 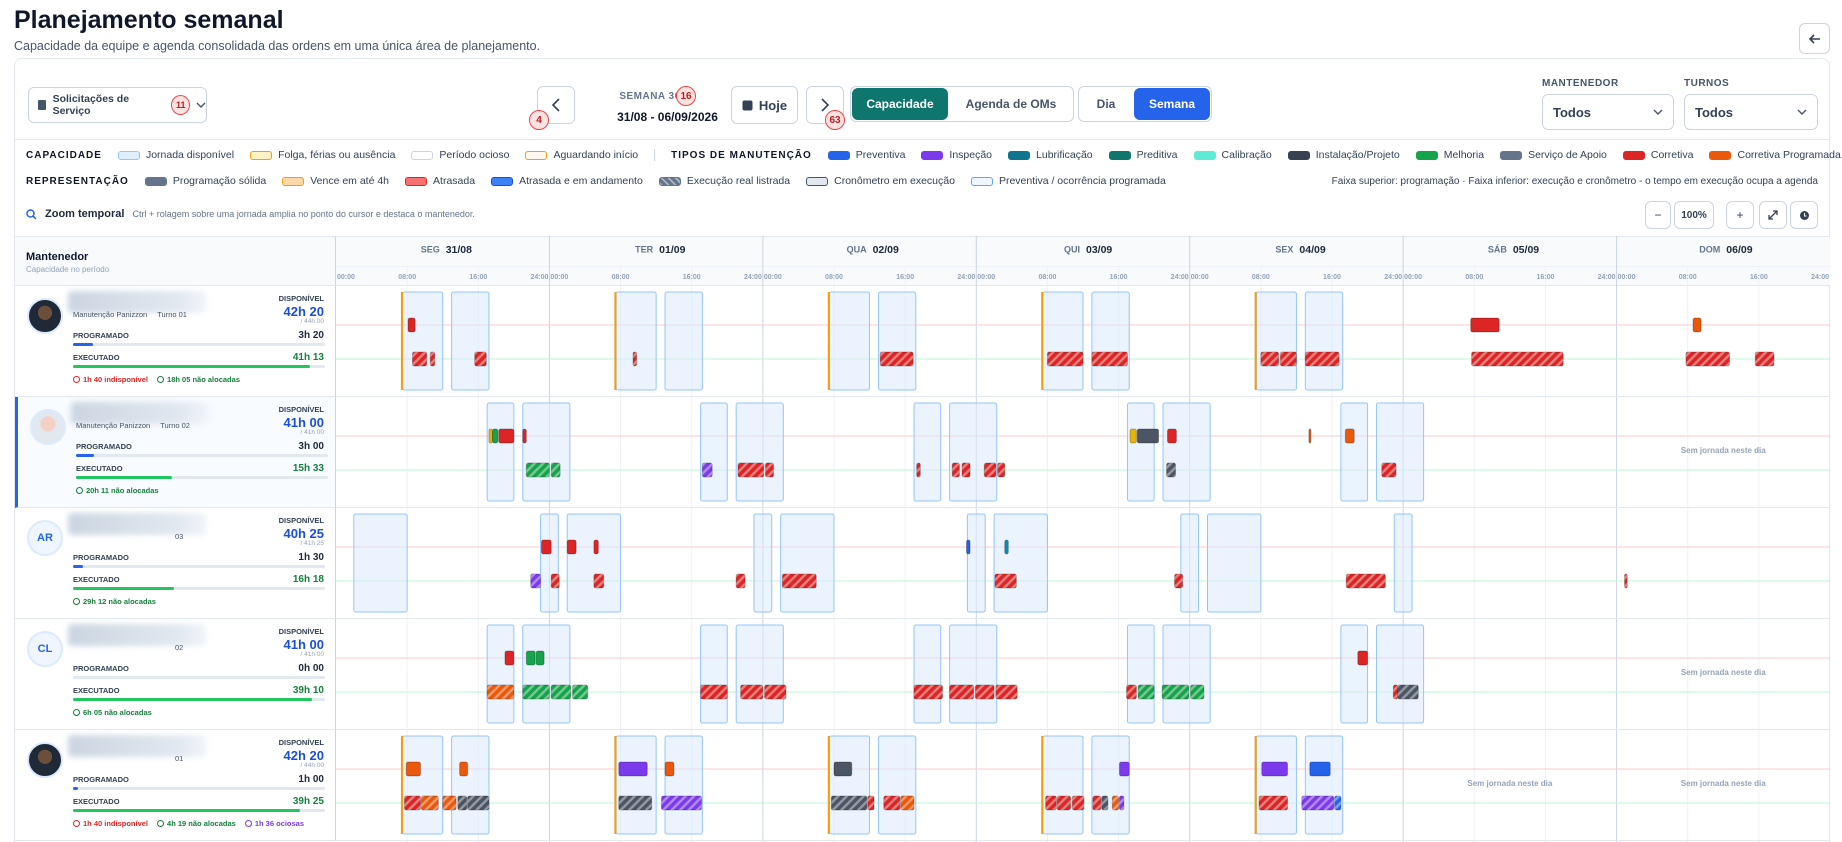 What do you see at coordinates (1740, 215) in the screenshot?
I see `zoom-in: +` at bounding box center [1740, 215].